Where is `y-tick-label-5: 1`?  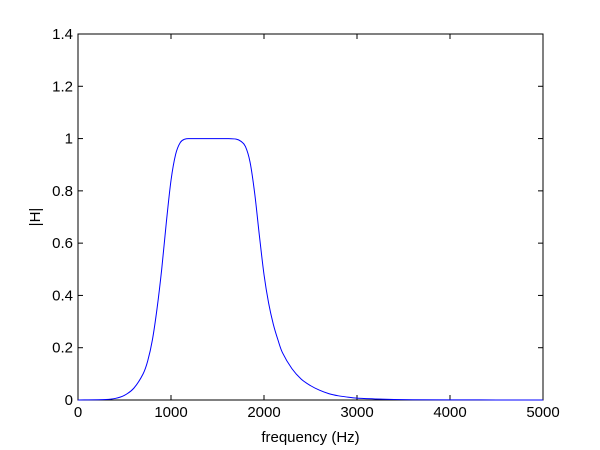 y-tick-label-5: 1 is located at coordinates (69, 139).